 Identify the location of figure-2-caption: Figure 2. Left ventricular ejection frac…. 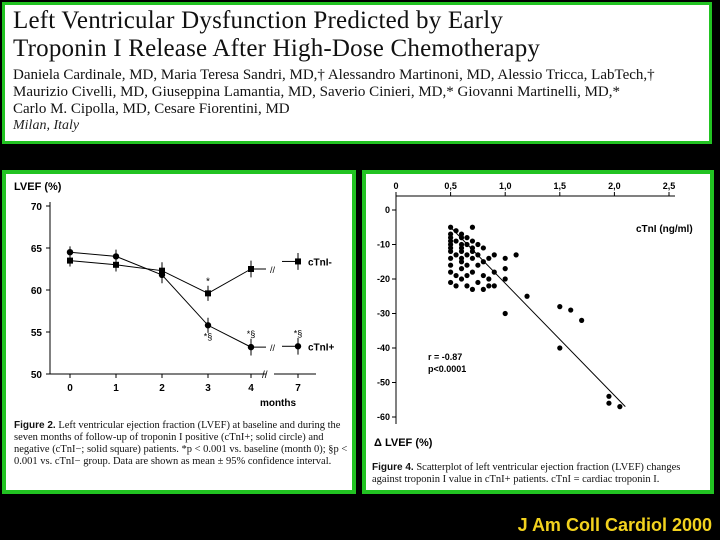
(182, 444).